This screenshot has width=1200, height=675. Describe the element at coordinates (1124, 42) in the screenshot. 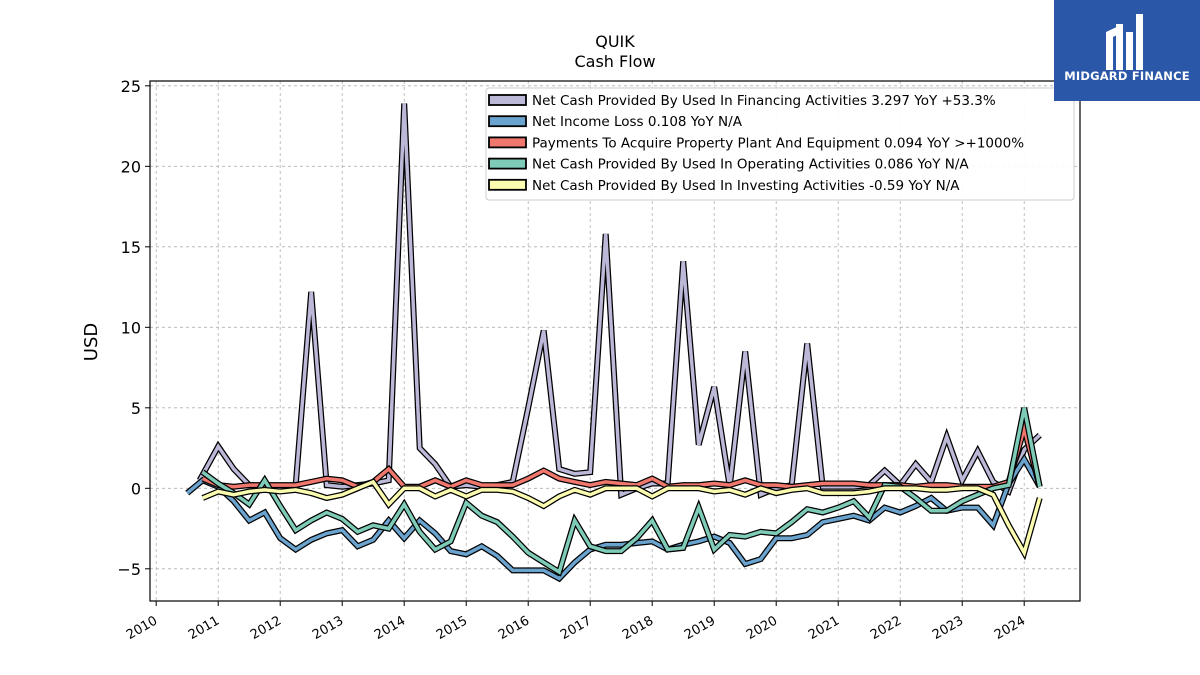

I see `midgard-logo-icon` at that location.